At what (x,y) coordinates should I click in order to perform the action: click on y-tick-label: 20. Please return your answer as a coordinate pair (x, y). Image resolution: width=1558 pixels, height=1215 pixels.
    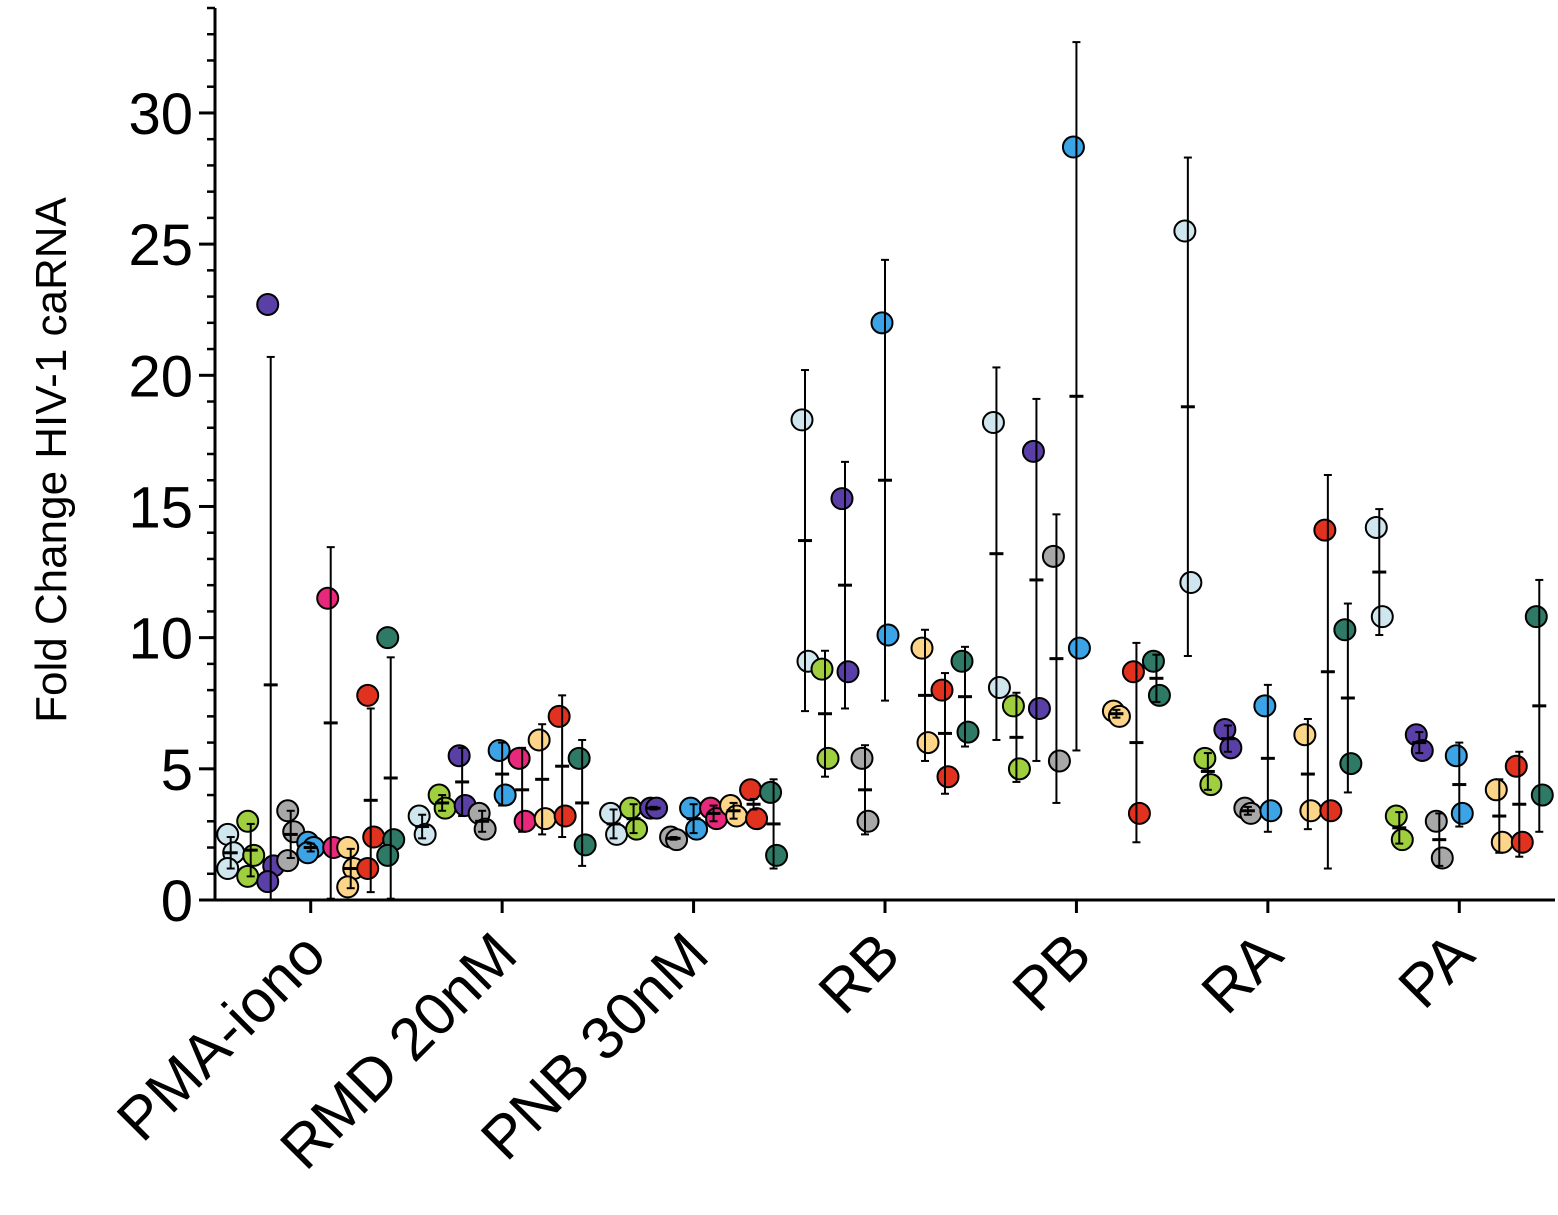
    Looking at the image, I should click on (160, 376).